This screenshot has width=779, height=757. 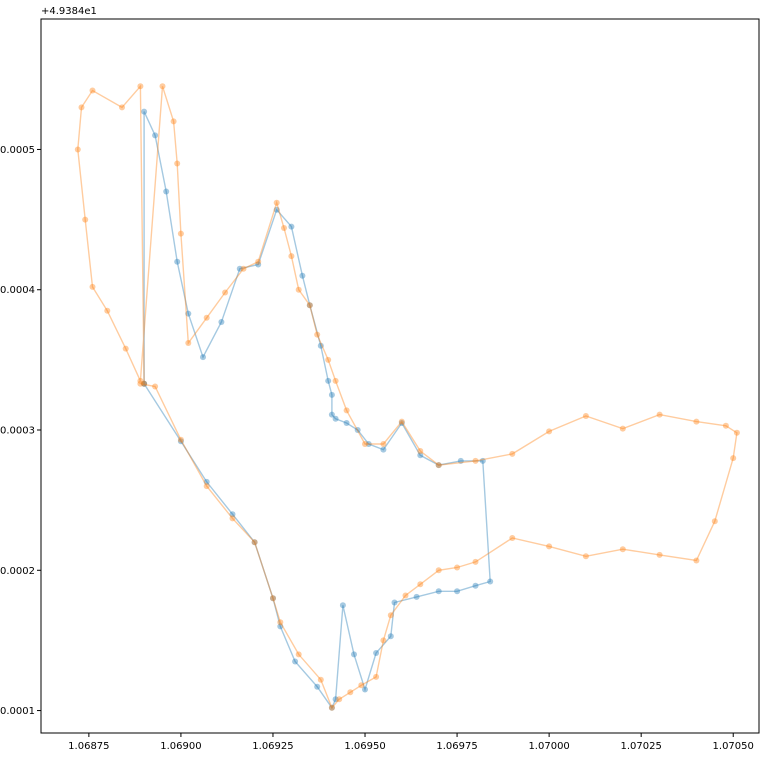 I want to click on y-offset-label: +4.9384e1, so click(x=69, y=11).